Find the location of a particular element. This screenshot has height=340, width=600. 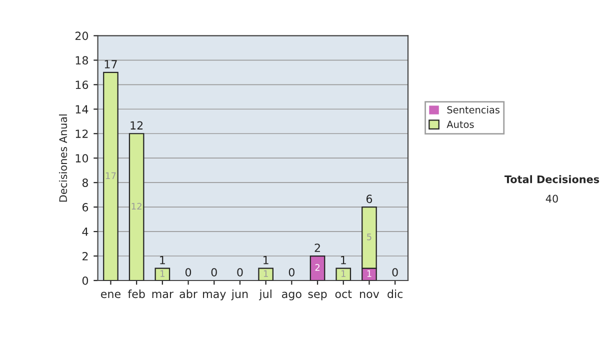

y-tick-label: 4 is located at coordinates (85, 232).